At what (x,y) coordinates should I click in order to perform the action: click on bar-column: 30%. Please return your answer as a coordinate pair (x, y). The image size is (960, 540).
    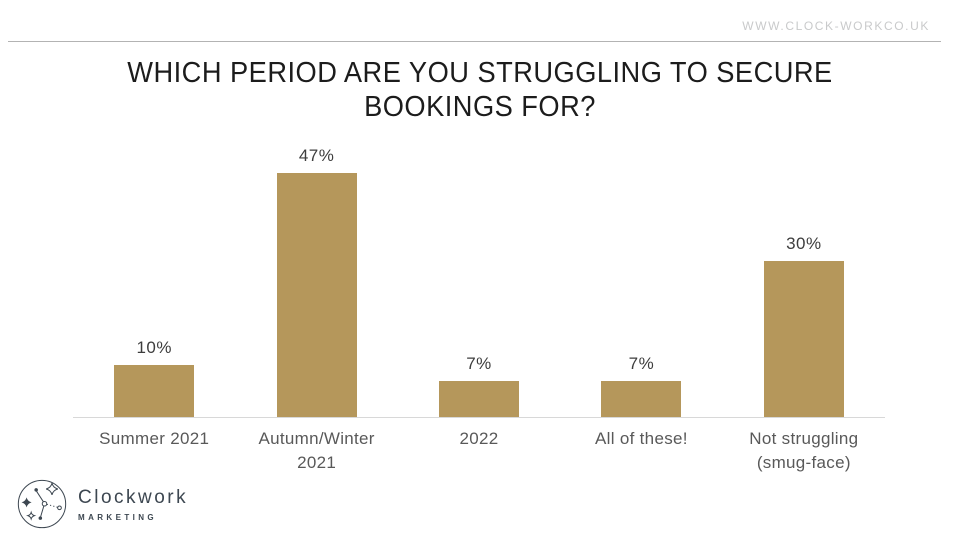
    Looking at the image, I should click on (804, 281).